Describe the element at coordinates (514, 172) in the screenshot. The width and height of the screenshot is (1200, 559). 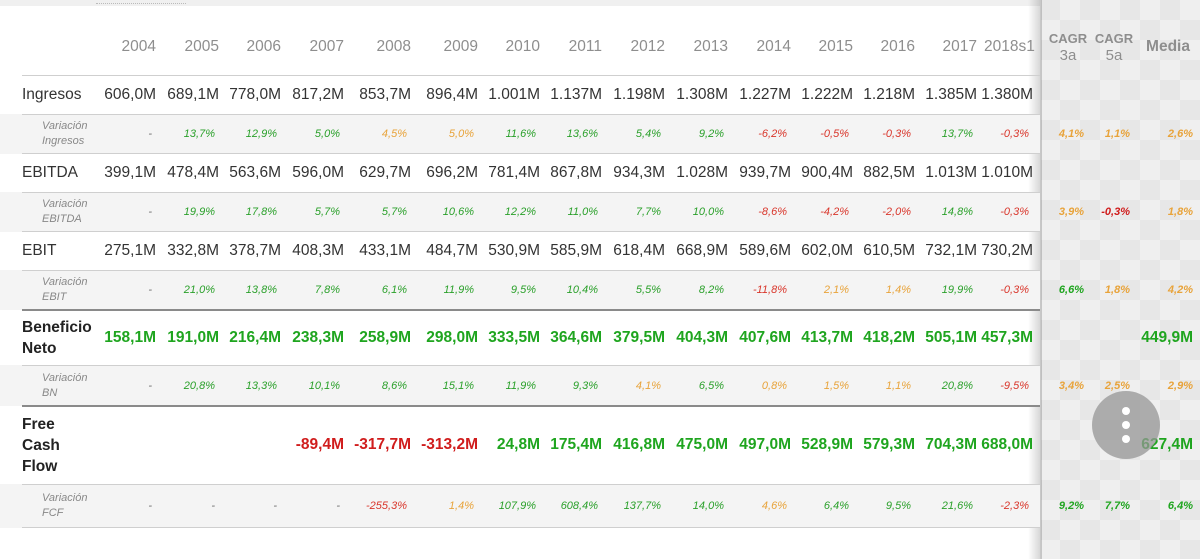
I see `value-cell-2010: 781,4M` at that location.